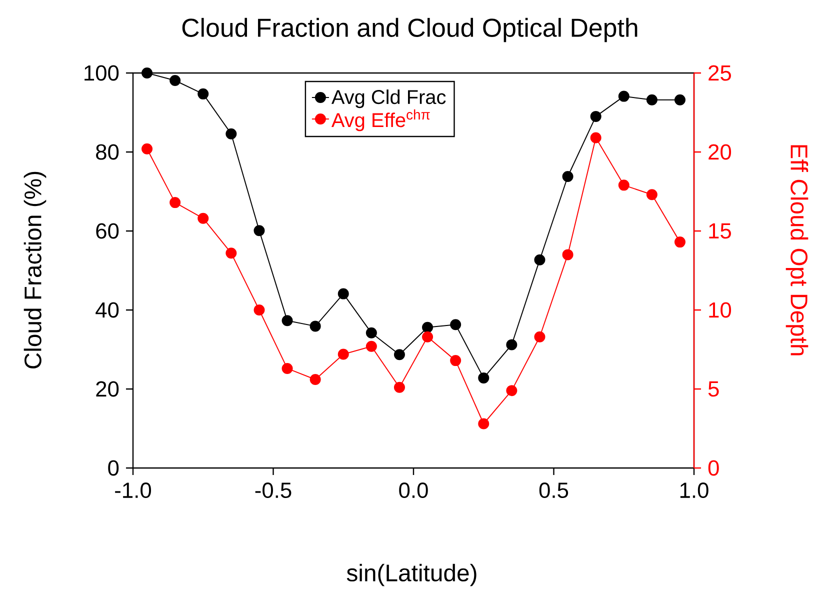 This screenshot has height=591, width=817. I want to click on legend-label: Avg Cld Frac, so click(388, 98).